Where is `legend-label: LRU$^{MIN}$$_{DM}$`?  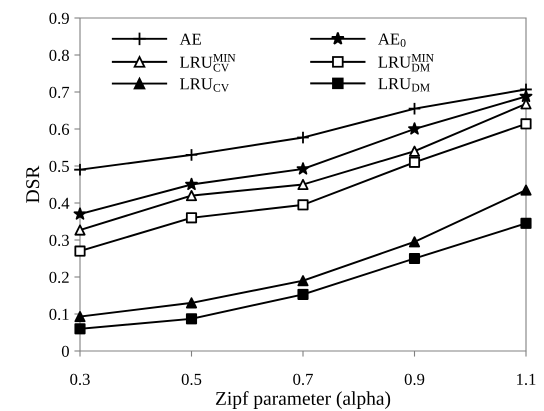
legend-label: LRU$^{MIN}$$_{DM}$ is located at coordinates (406, 63).